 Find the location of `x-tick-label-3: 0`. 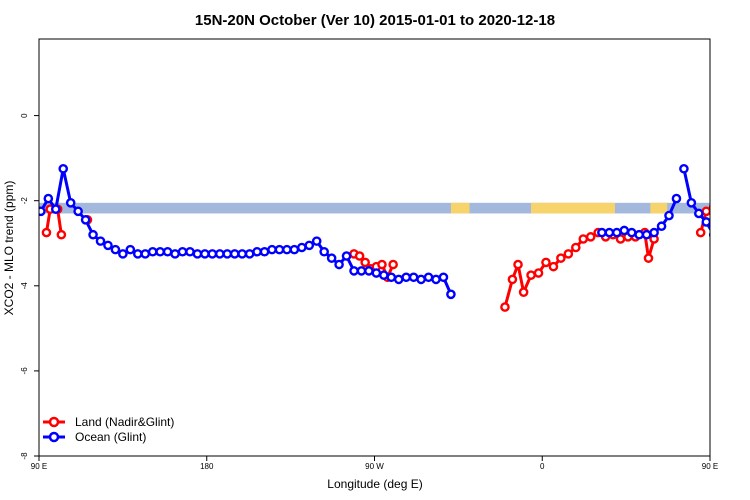

x-tick-label-3: 0 is located at coordinates (542, 466).